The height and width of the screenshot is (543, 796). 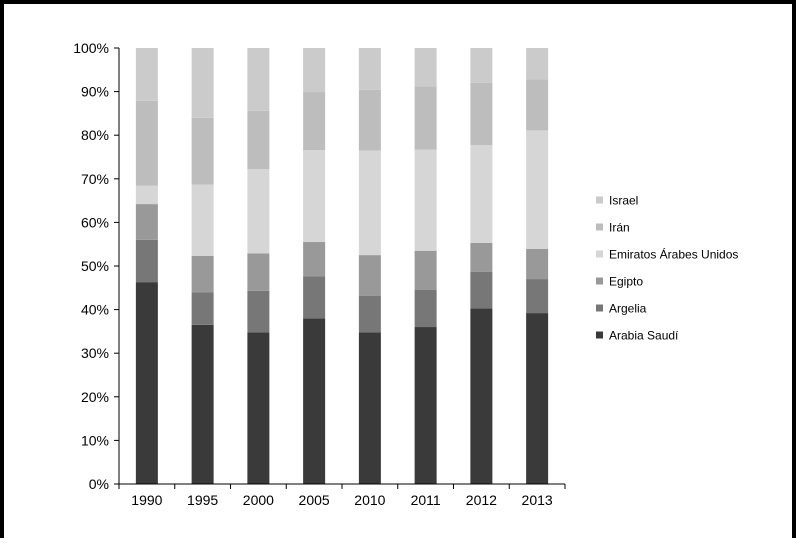 What do you see at coordinates (258, 140) in the screenshot?
I see `bar-segment-ir-n-2000` at bounding box center [258, 140].